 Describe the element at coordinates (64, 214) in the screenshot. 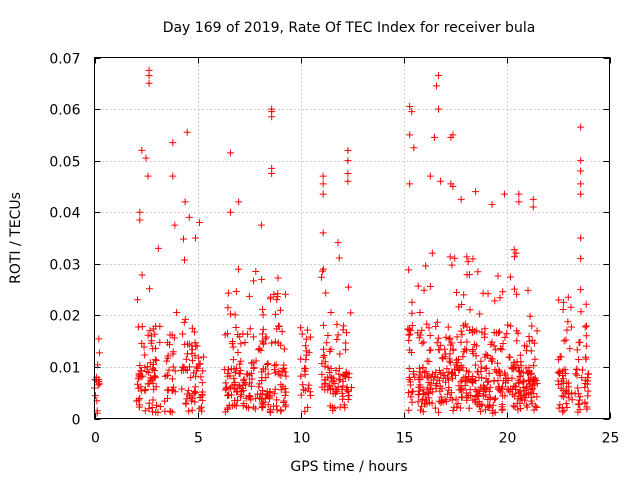

I see `y-tick-label: 0.04` at that location.